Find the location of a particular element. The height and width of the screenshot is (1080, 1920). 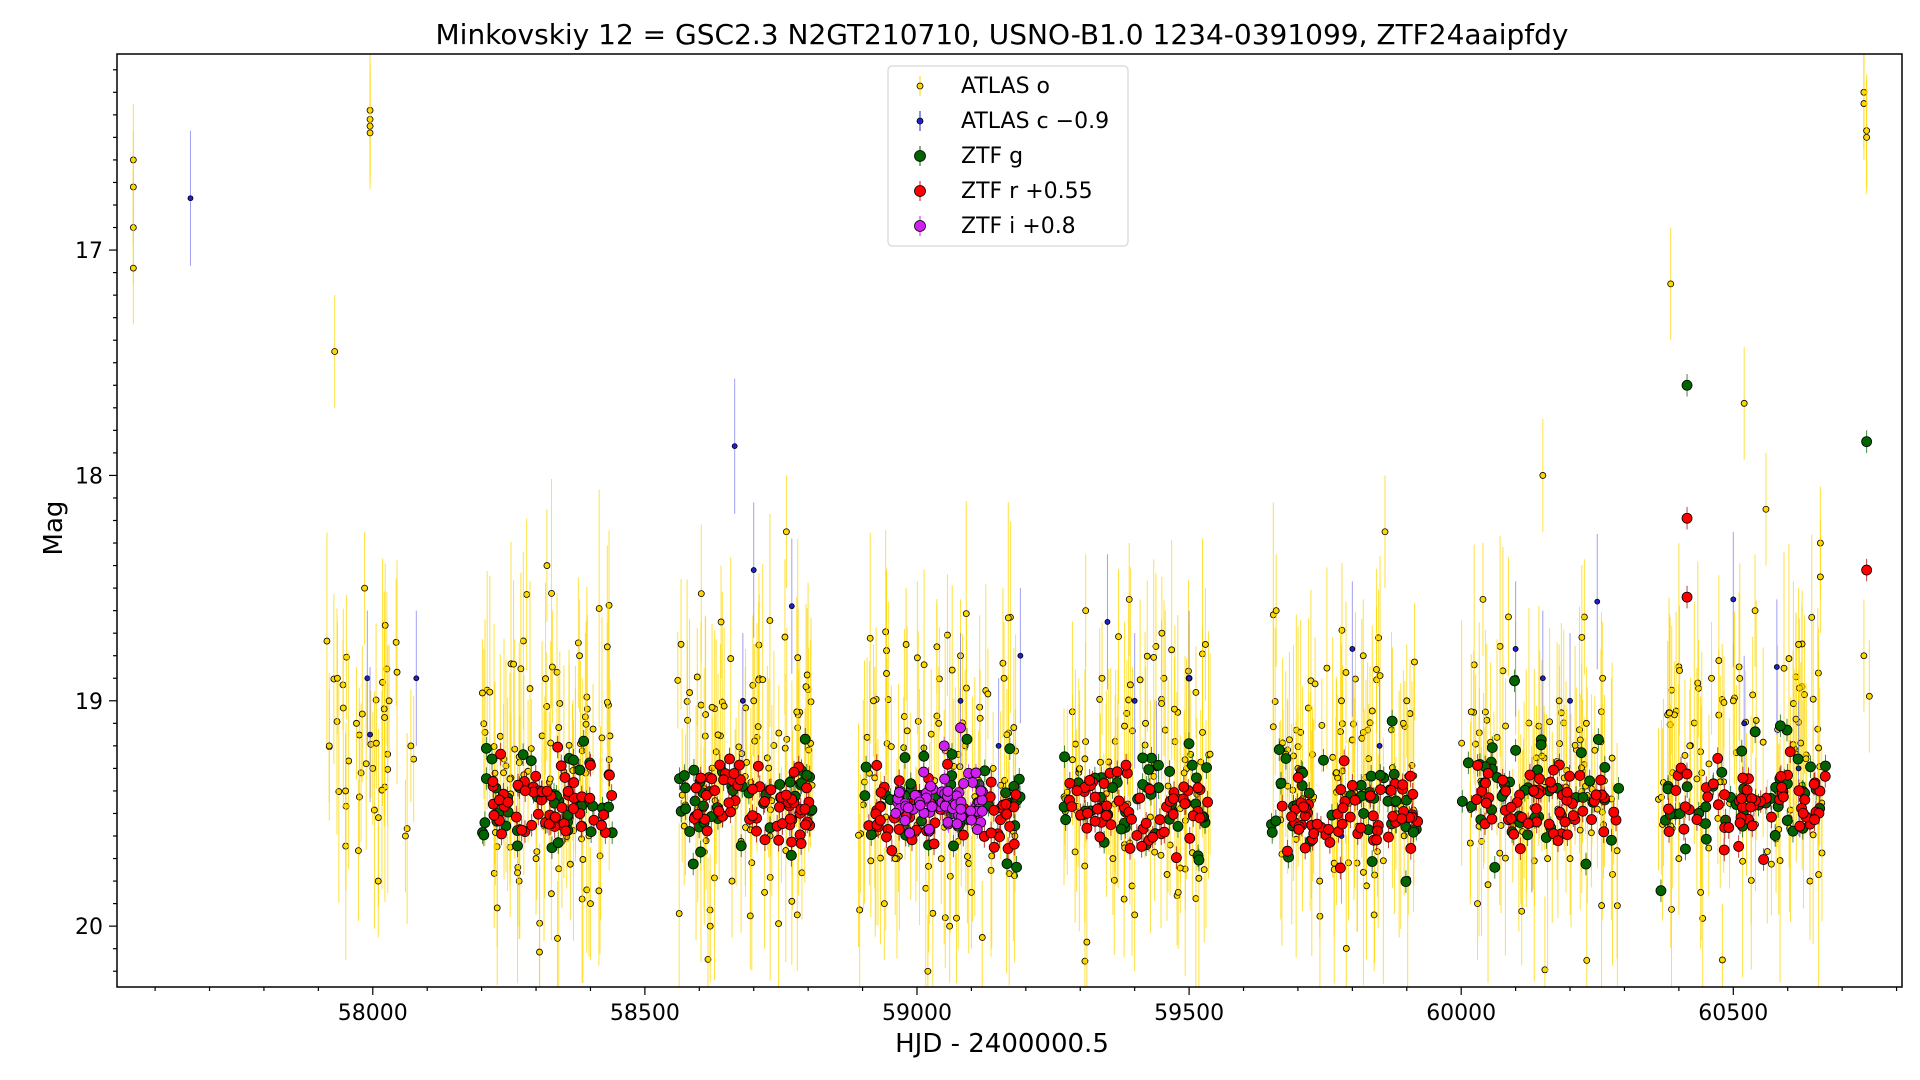

x-tick-label: 59500 is located at coordinates (1189, 1013).